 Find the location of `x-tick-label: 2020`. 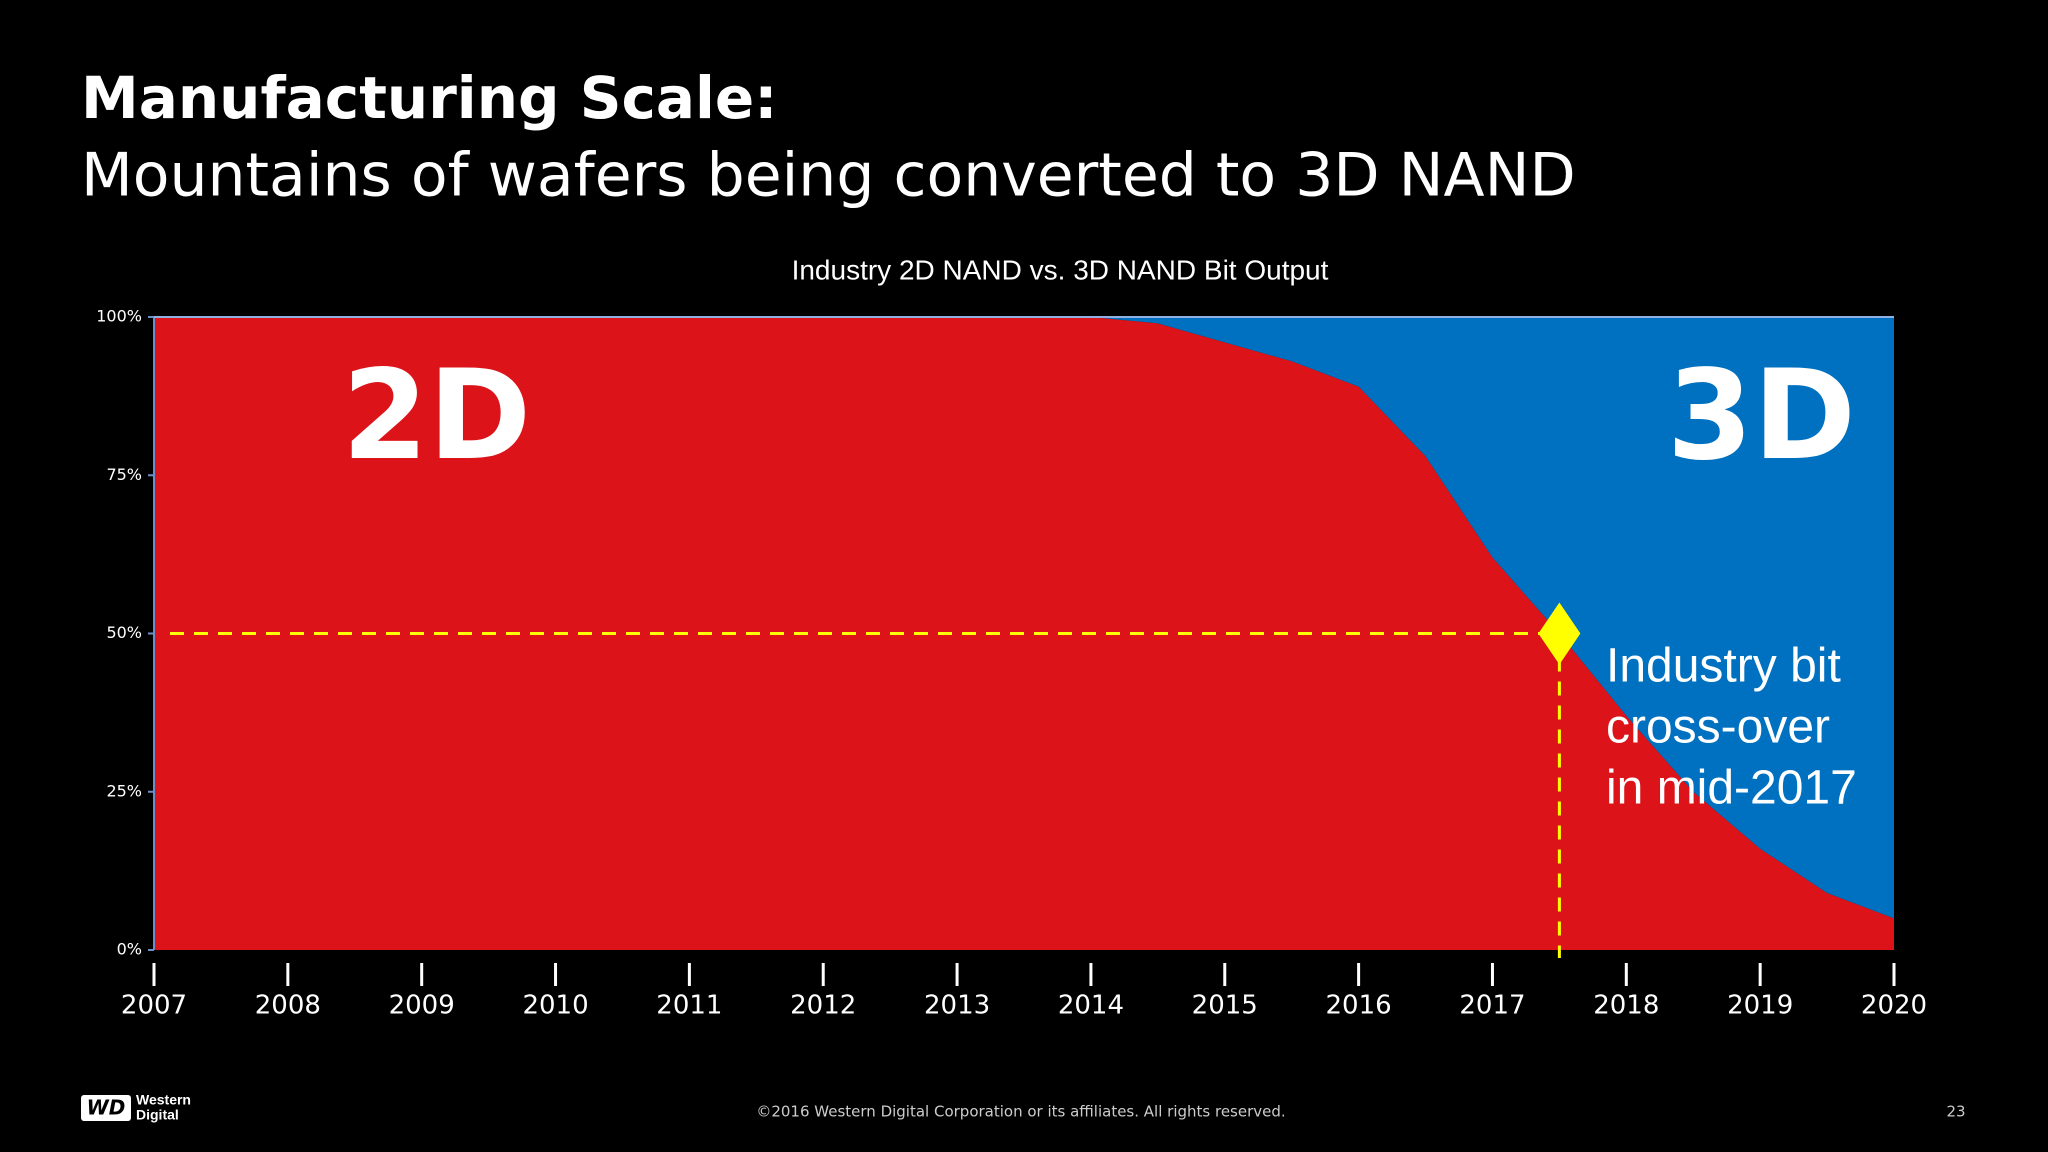

x-tick-label: 2020 is located at coordinates (1894, 1006).